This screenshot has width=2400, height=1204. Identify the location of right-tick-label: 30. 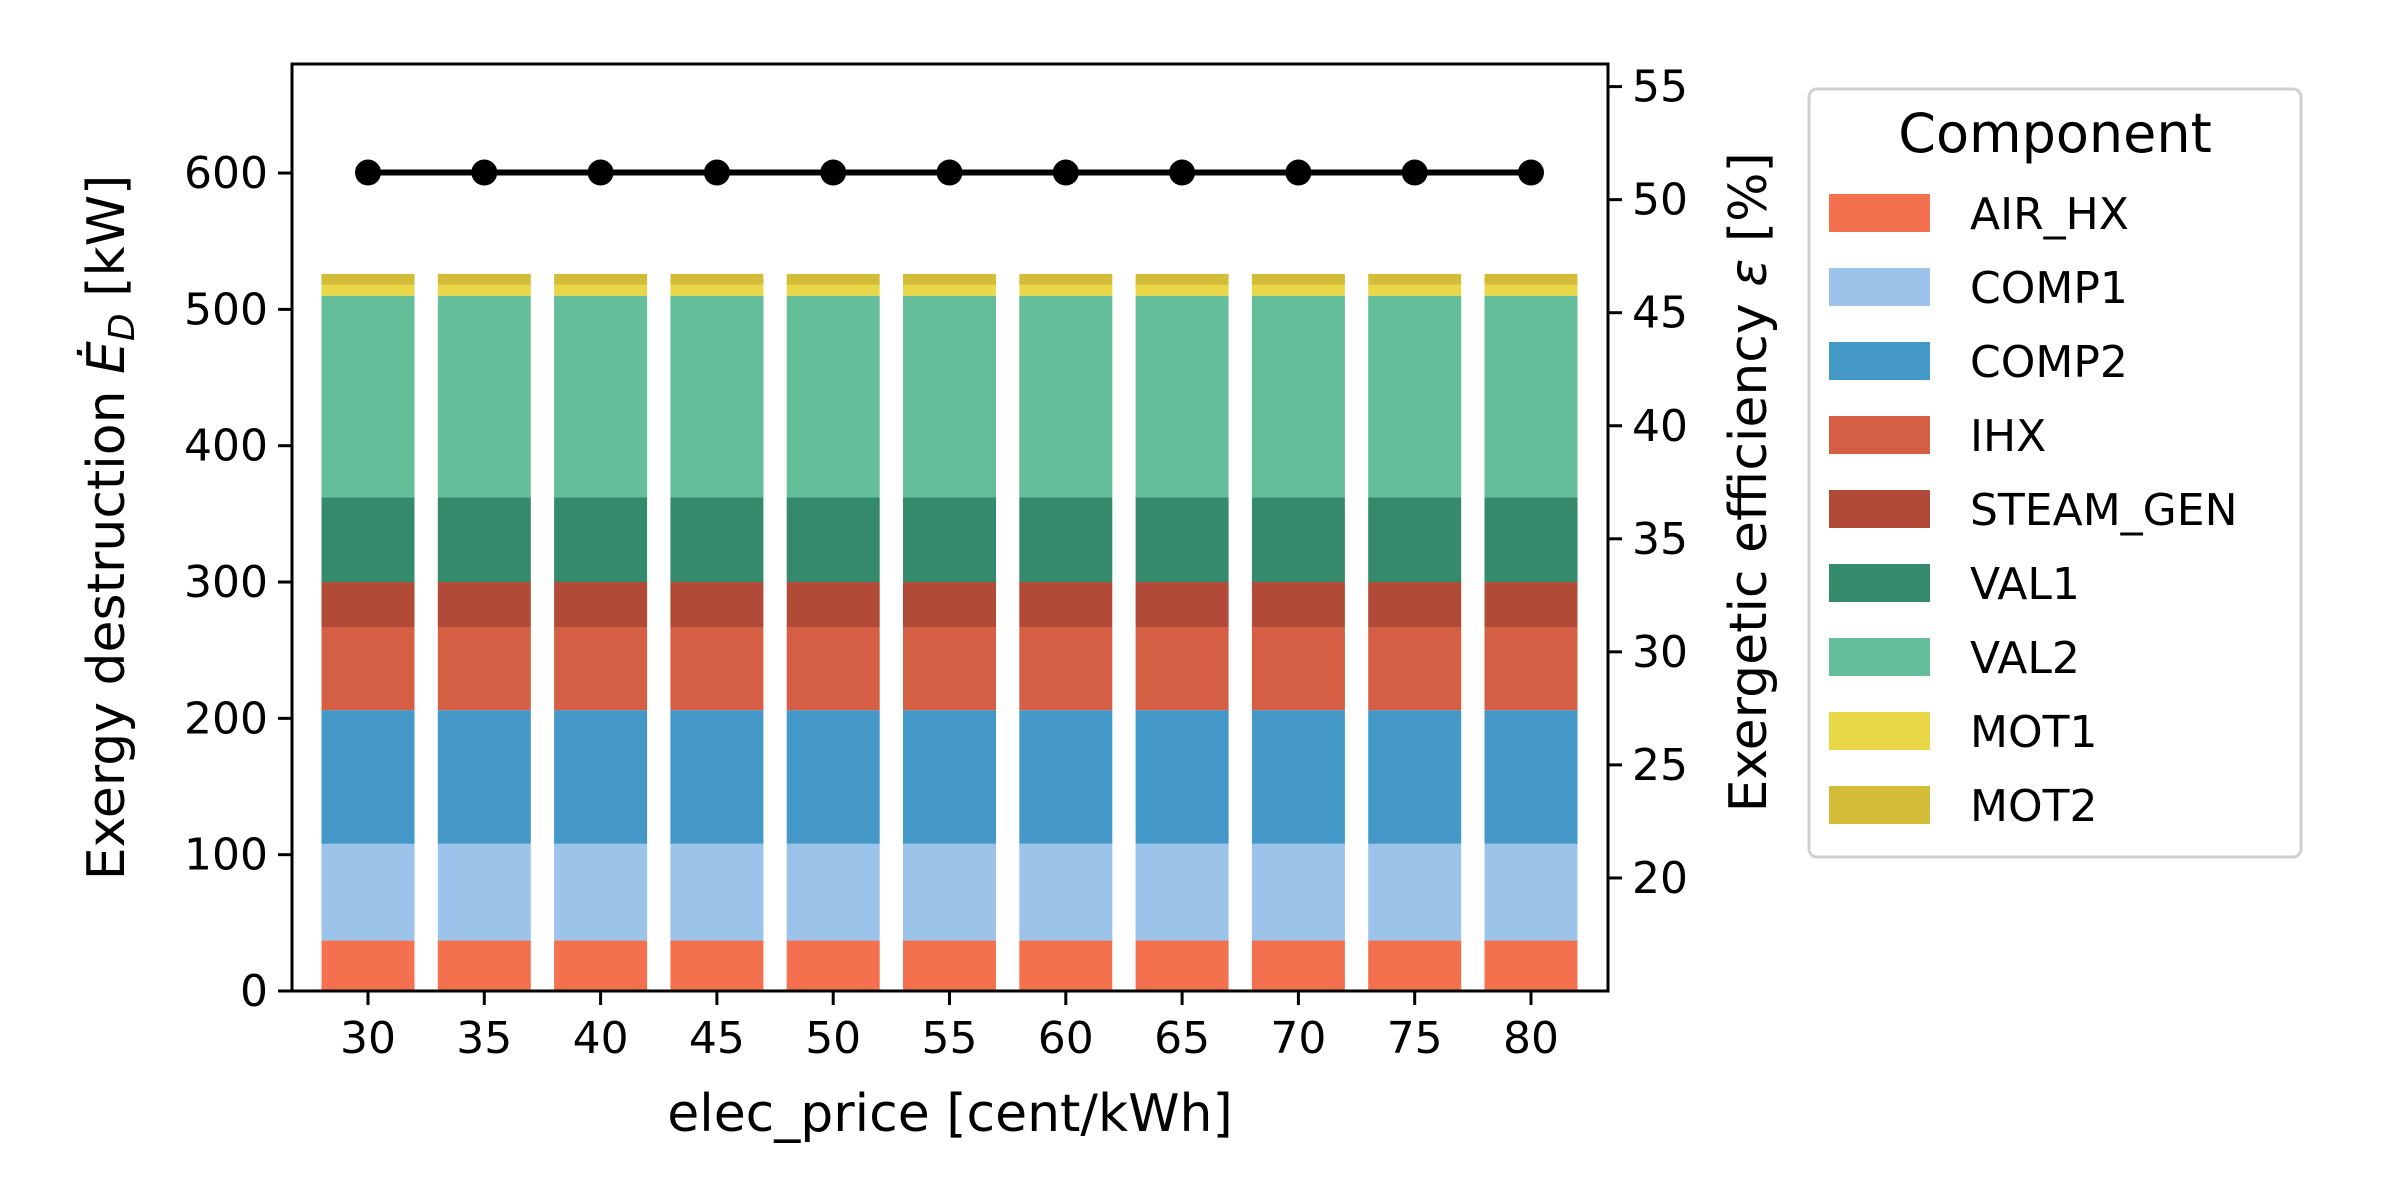
(1660, 652).